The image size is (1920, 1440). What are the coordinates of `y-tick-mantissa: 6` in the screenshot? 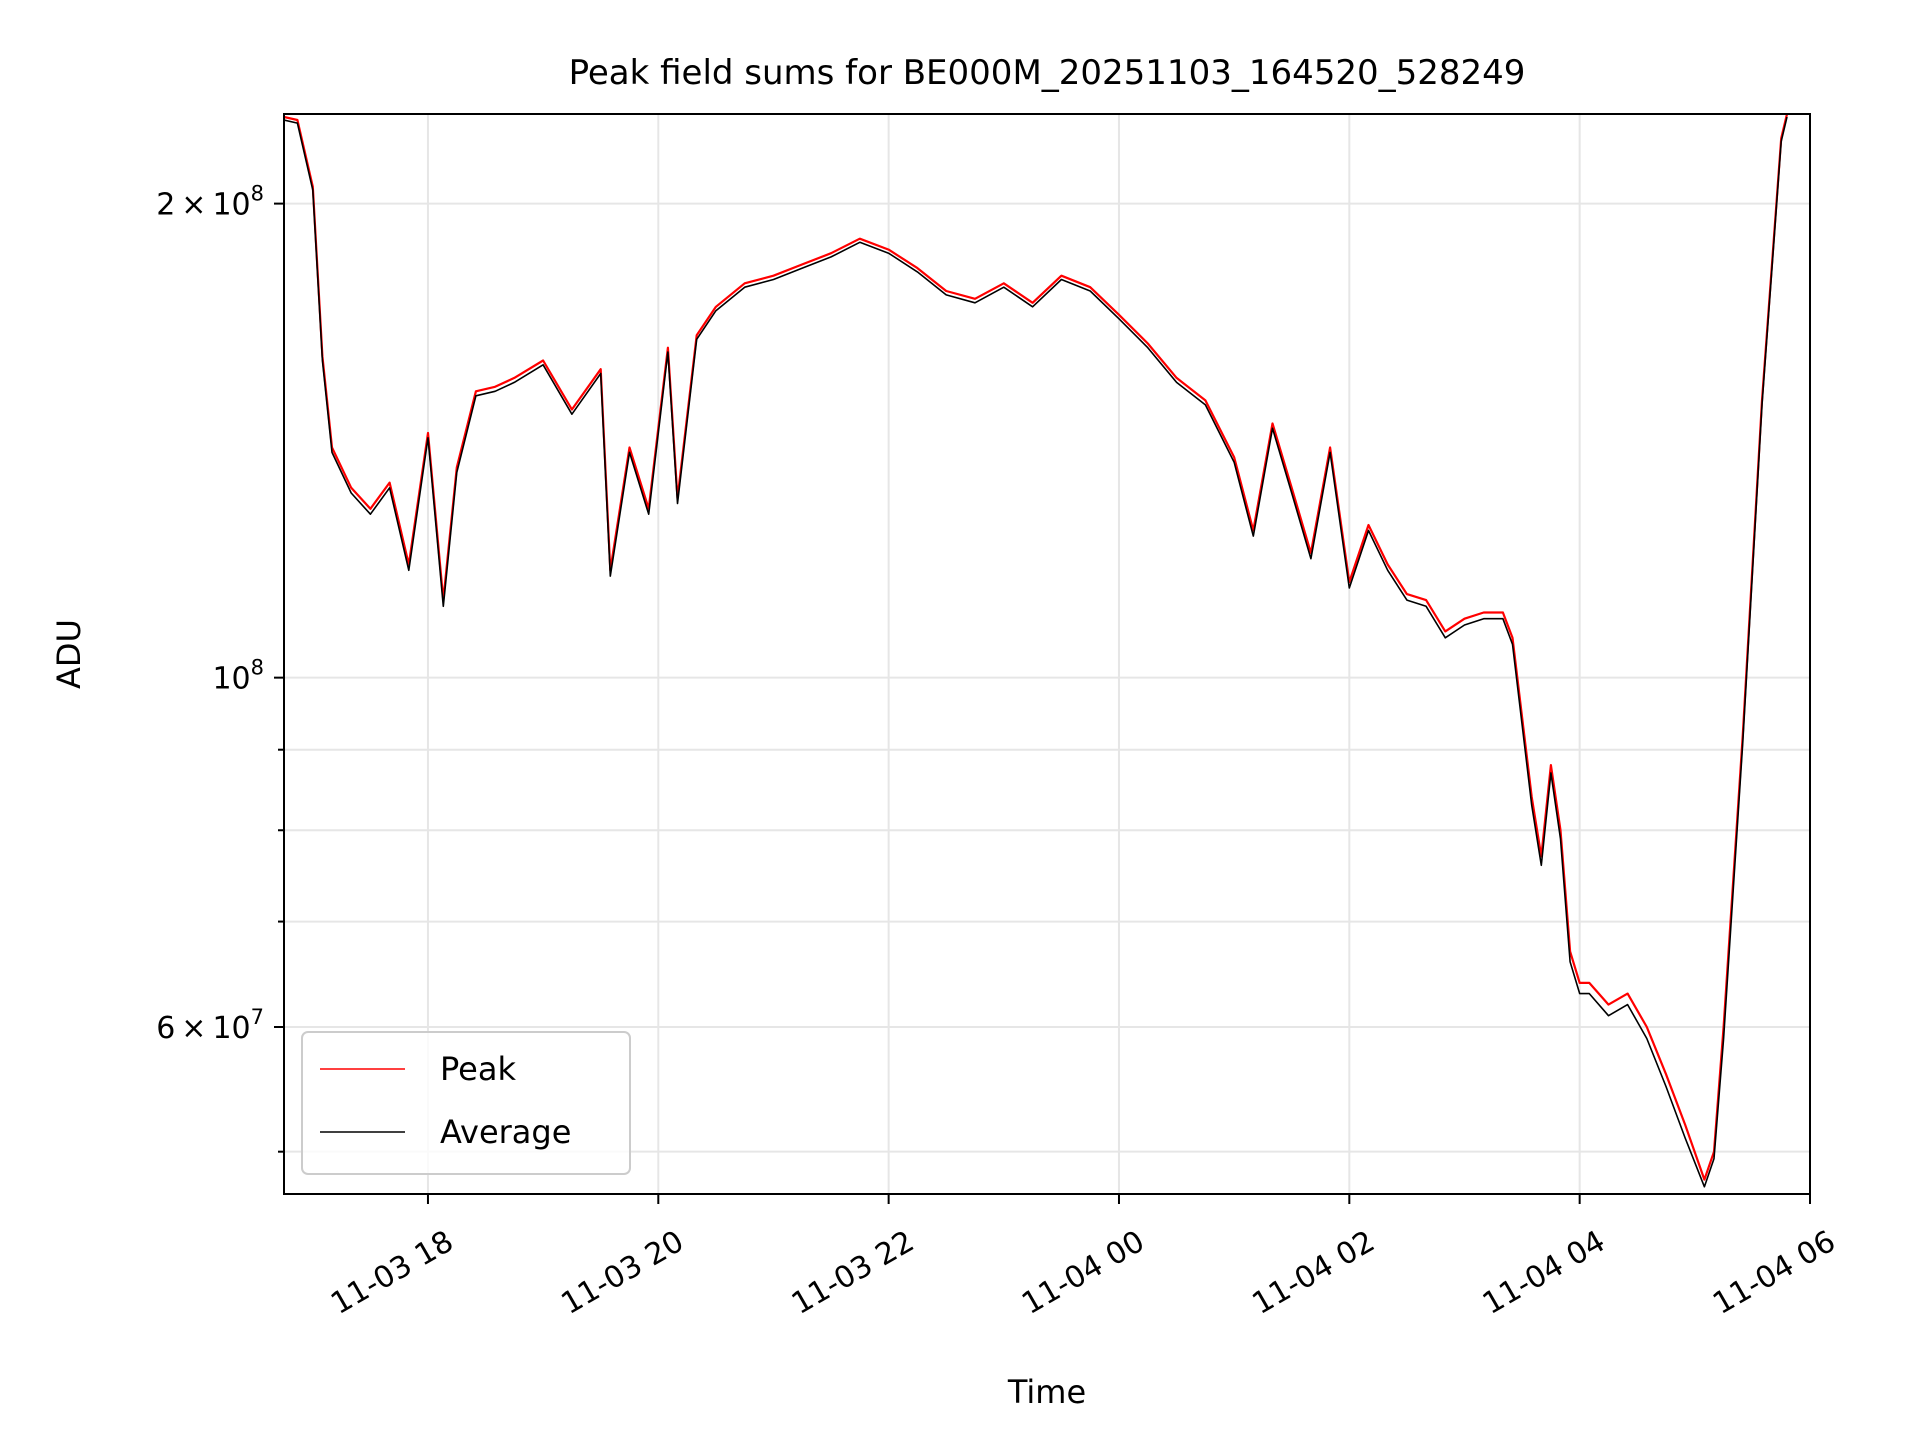 It's located at (165, 1028).